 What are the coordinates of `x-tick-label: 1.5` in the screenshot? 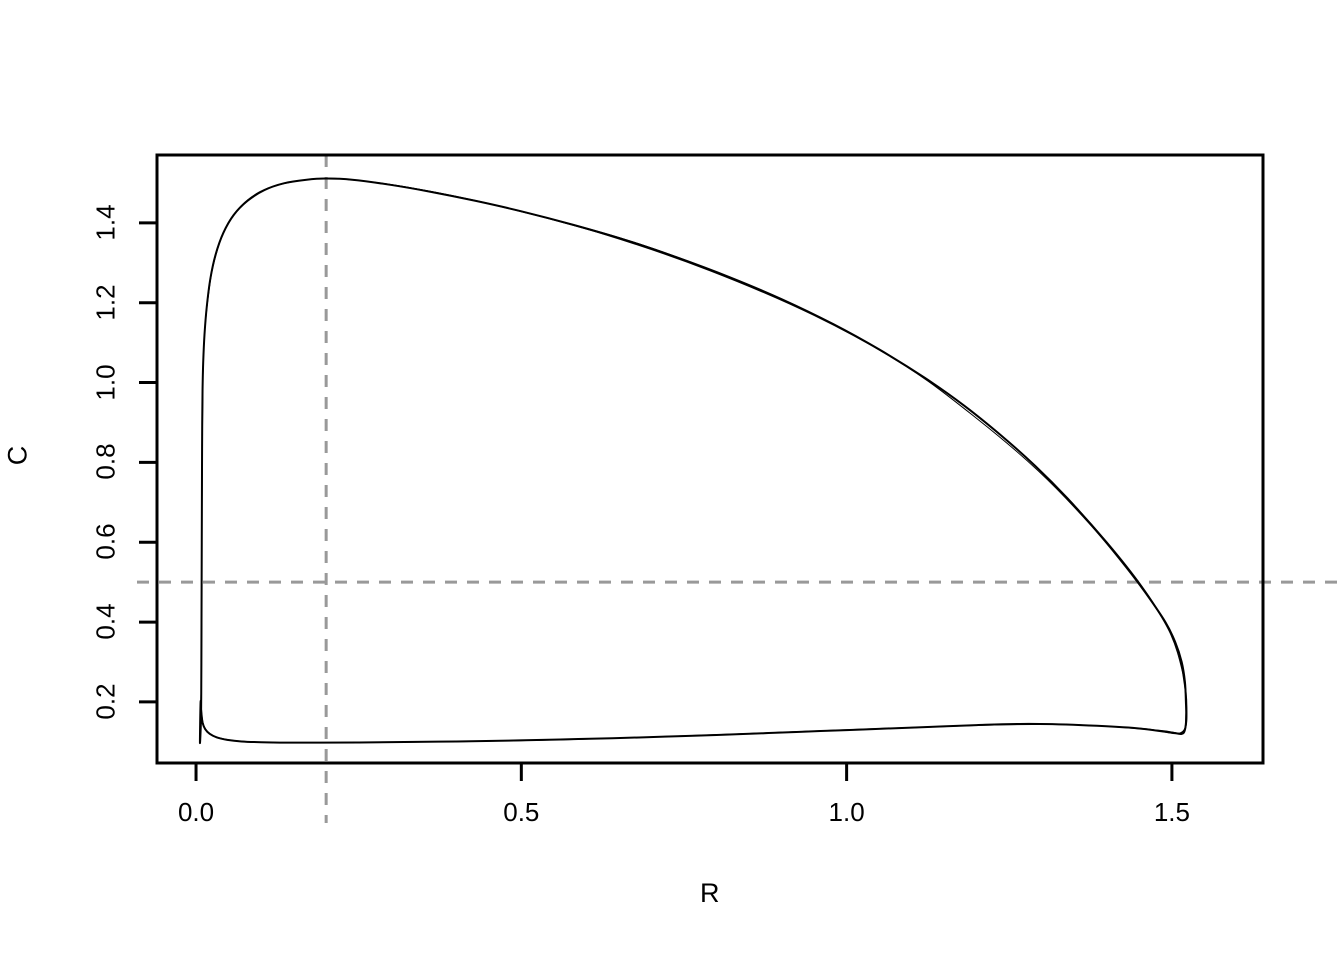 It's located at (1171, 812).